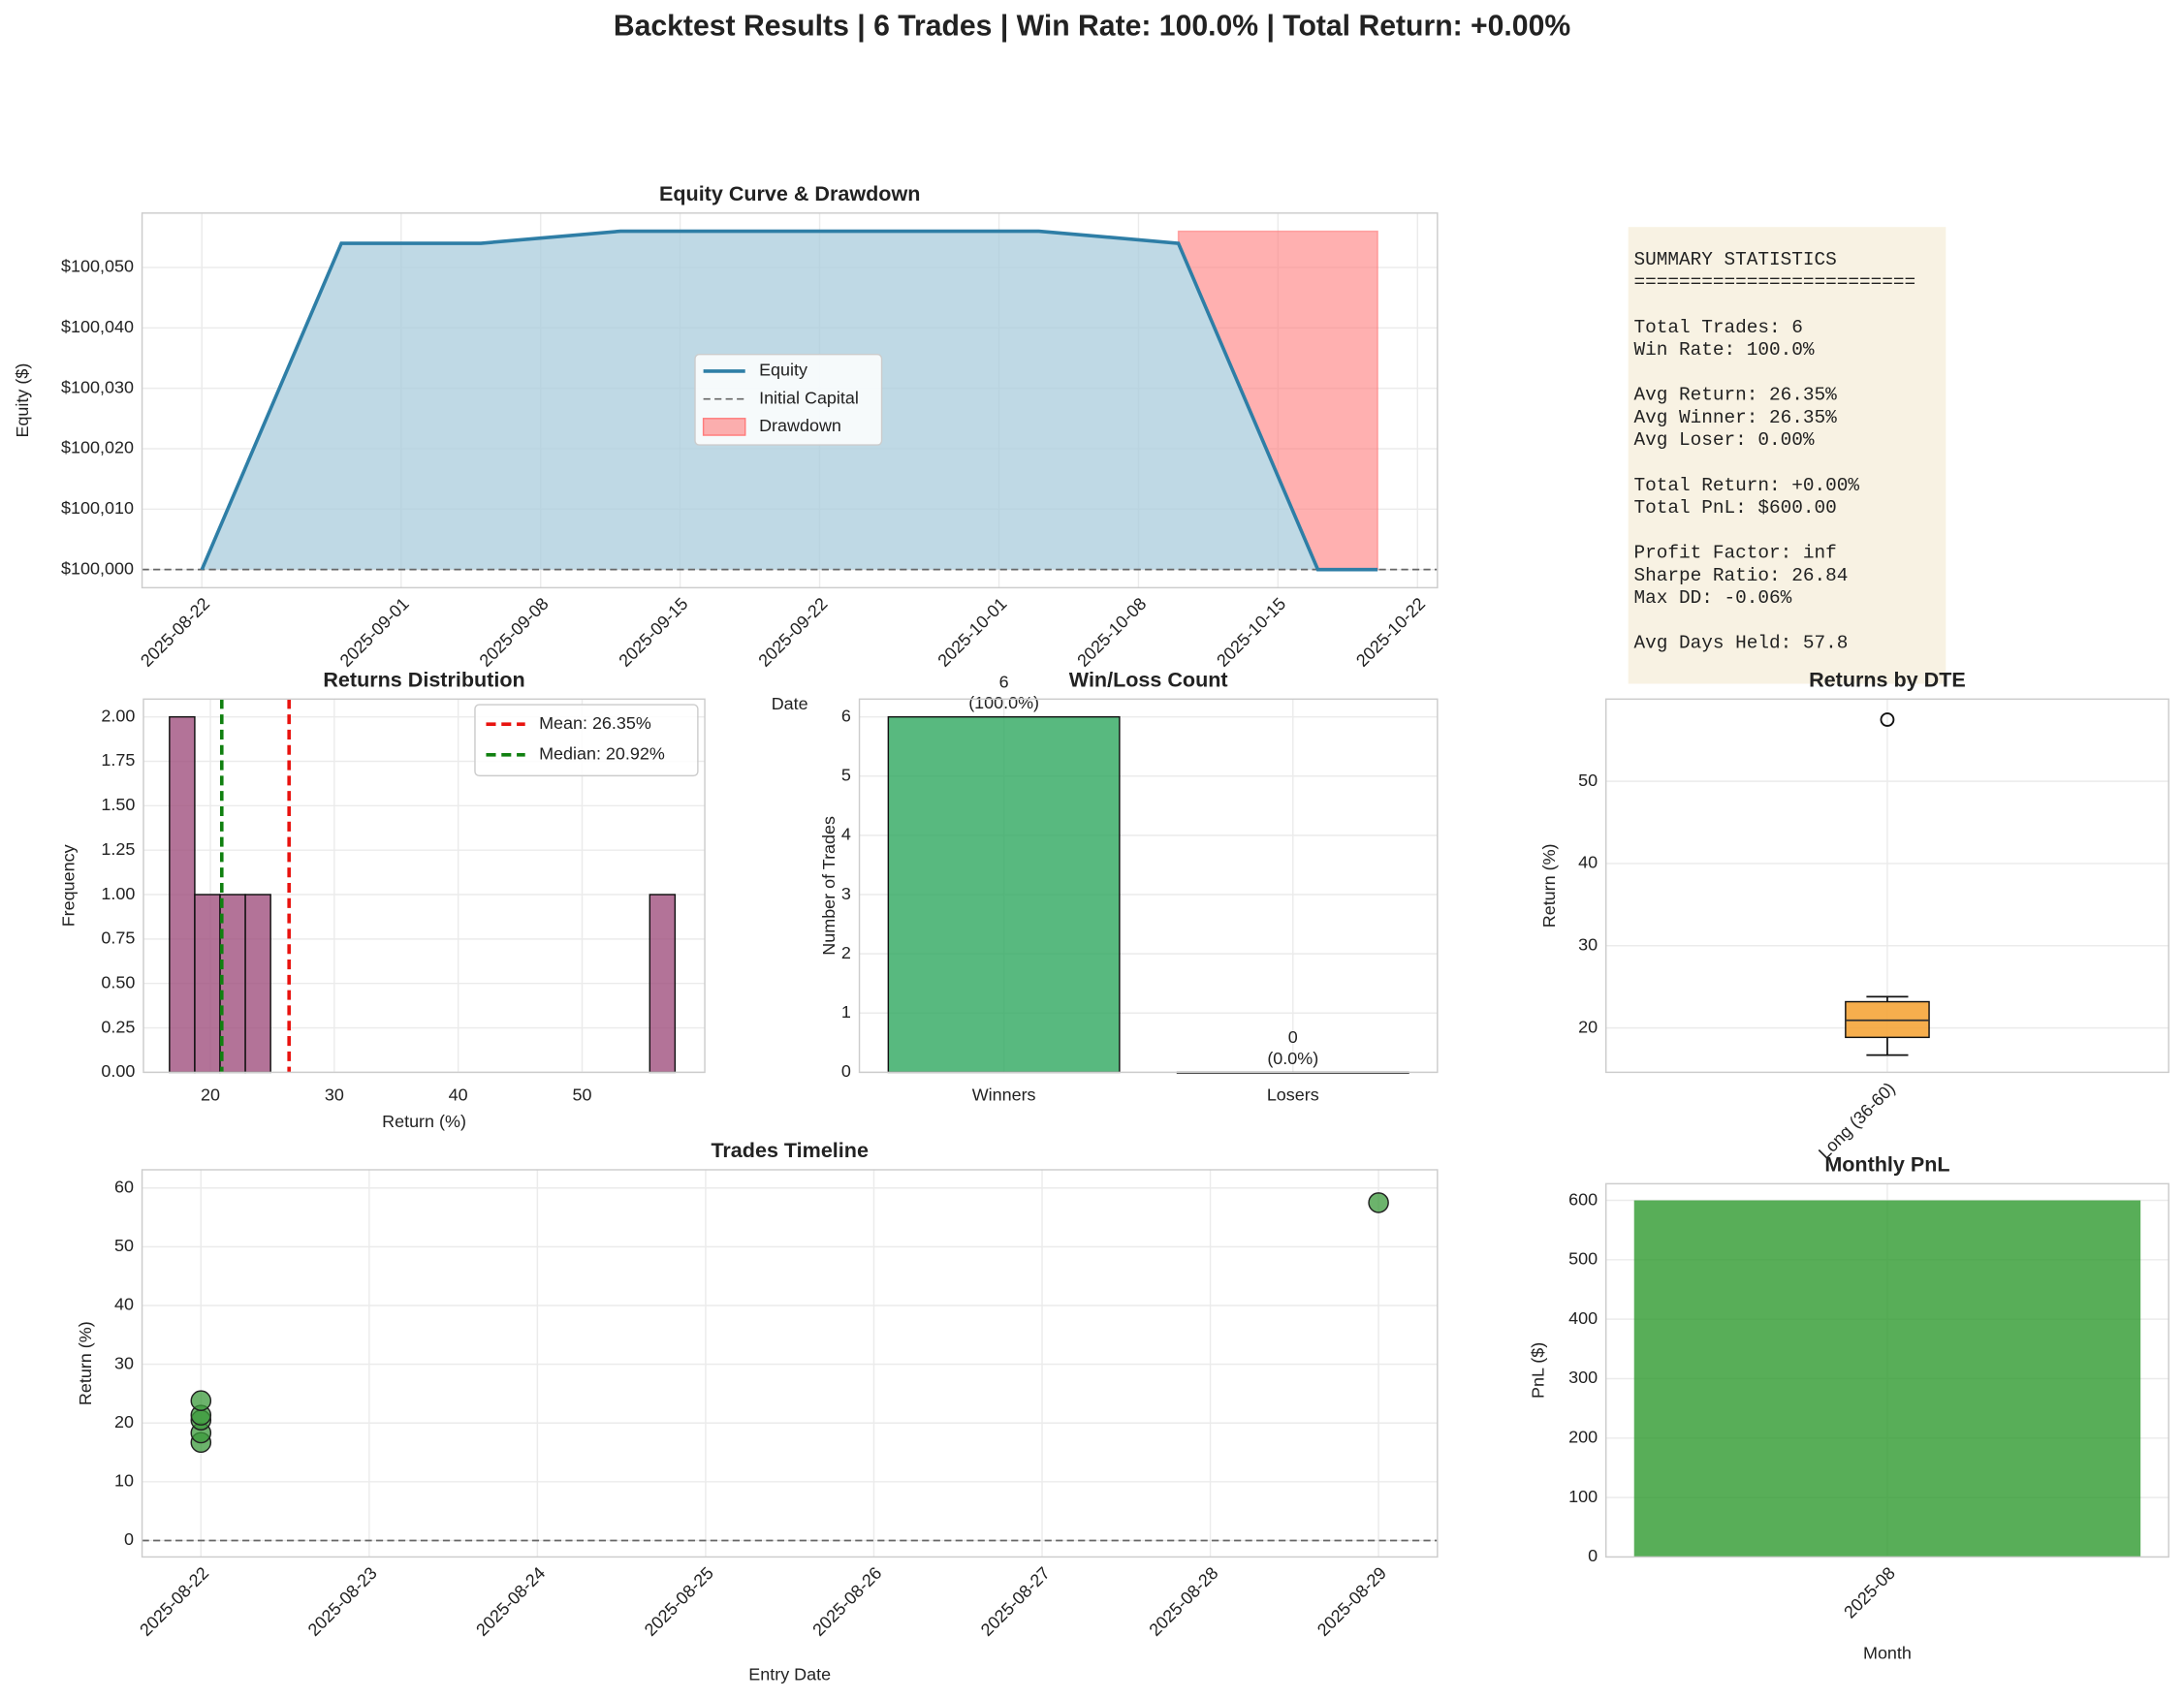 This screenshot has width=2184, height=1699. Describe the element at coordinates (335, 1095) in the screenshot. I see `x-tick-label: 30` at that location.